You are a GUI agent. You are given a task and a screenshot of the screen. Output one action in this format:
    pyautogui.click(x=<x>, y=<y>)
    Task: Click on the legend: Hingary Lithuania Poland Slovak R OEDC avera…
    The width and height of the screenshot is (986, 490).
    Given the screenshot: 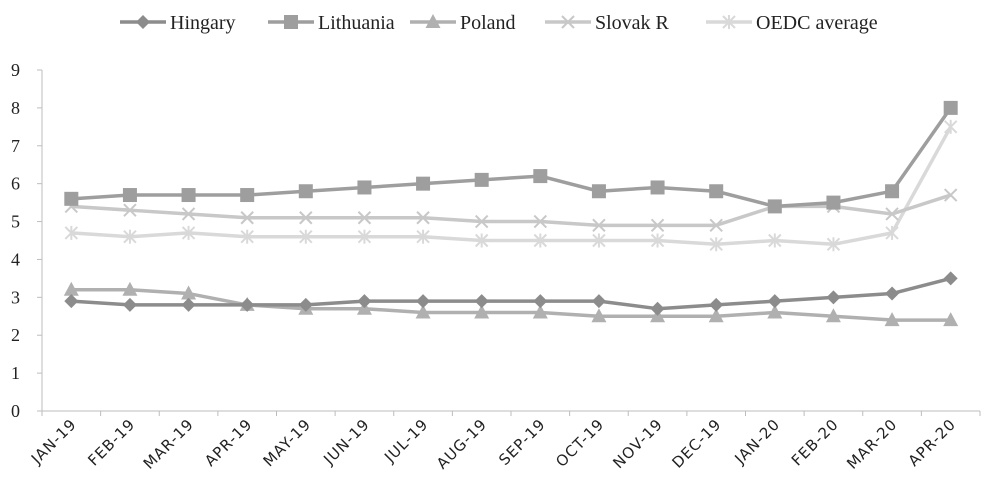 What is the action you would take?
    pyautogui.click(x=499, y=23)
    